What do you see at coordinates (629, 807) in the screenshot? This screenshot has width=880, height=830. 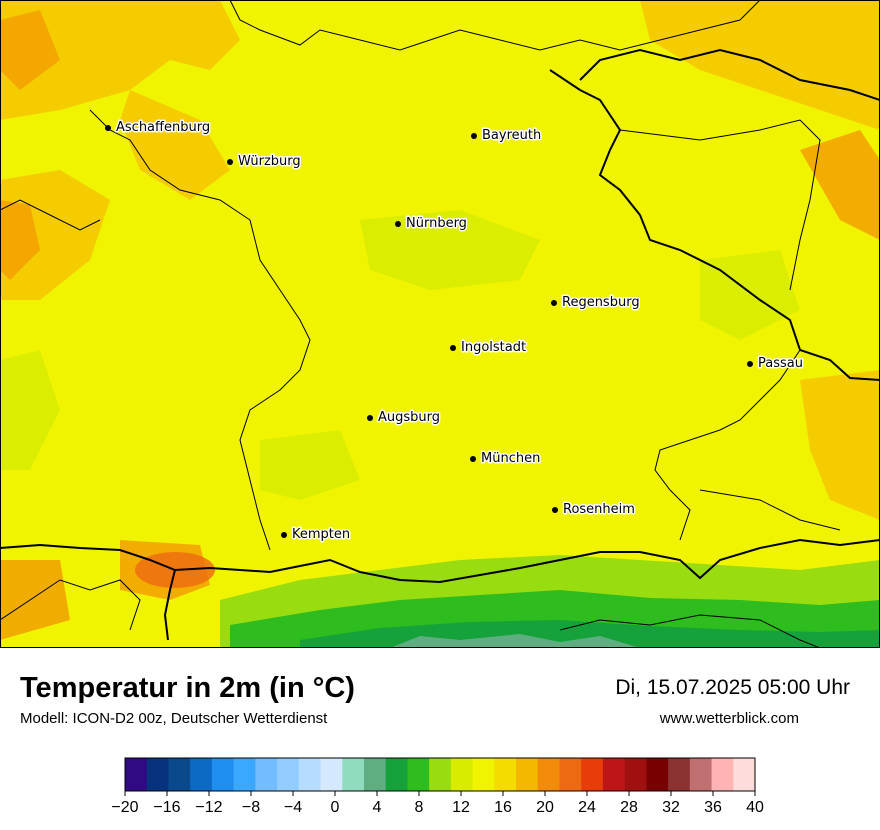 I see `legend-tick-label: 28` at bounding box center [629, 807].